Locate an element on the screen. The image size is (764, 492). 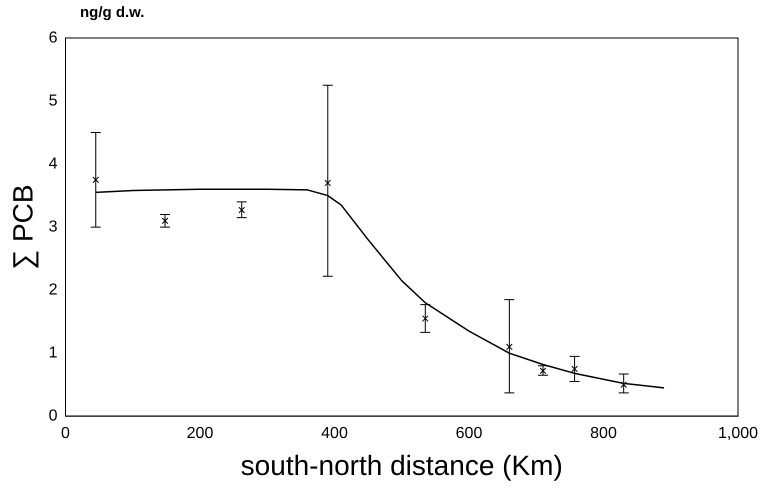
text: ng/g d.w. is located at coordinates (112, 12).